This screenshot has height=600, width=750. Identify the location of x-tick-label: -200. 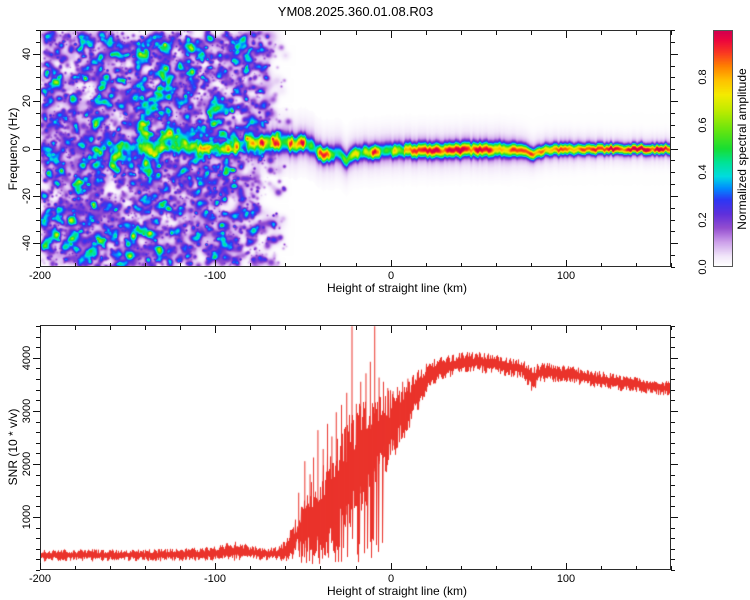
(40, 579).